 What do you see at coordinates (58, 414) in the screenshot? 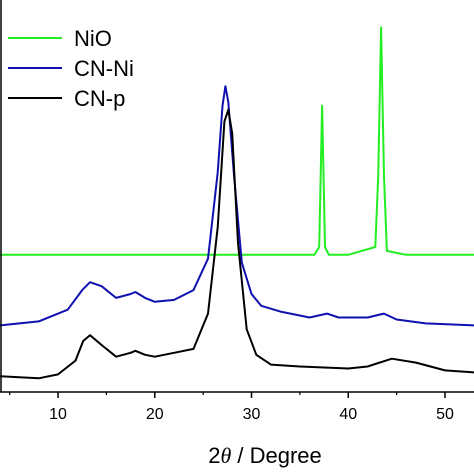
I see `x-tick-label-10: 10` at bounding box center [58, 414].